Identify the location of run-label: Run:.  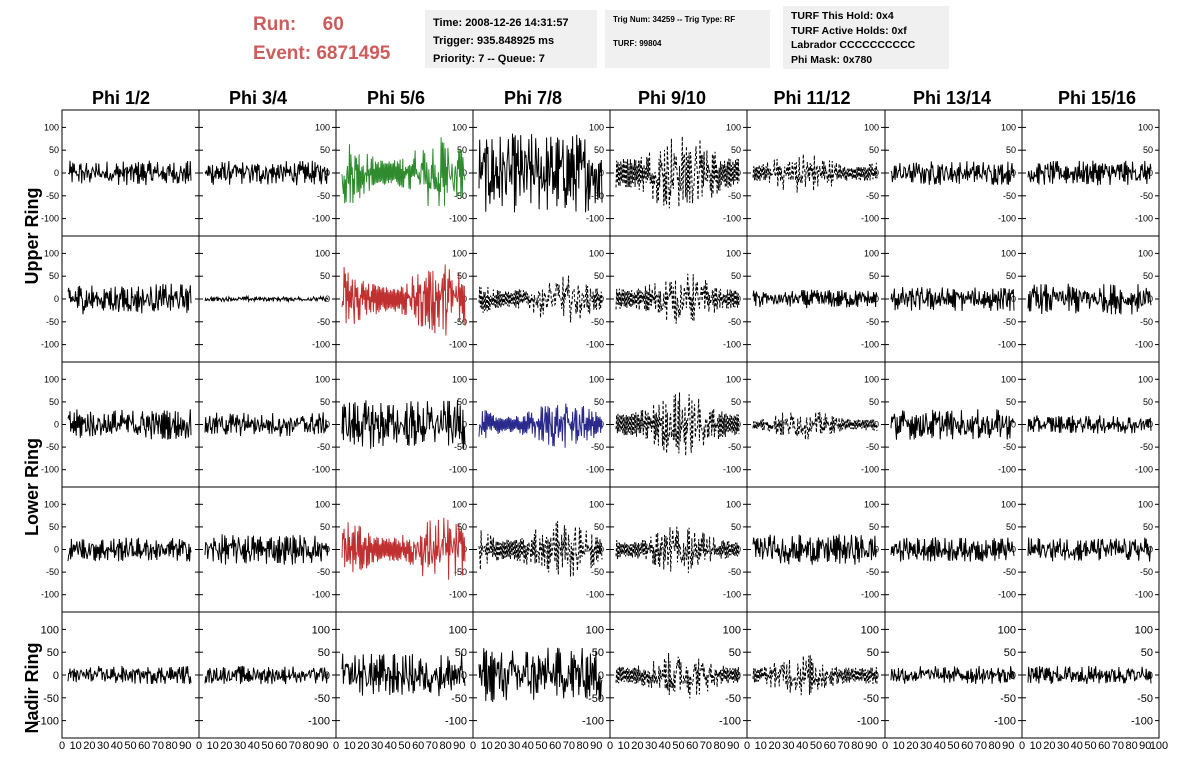
(275, 24).